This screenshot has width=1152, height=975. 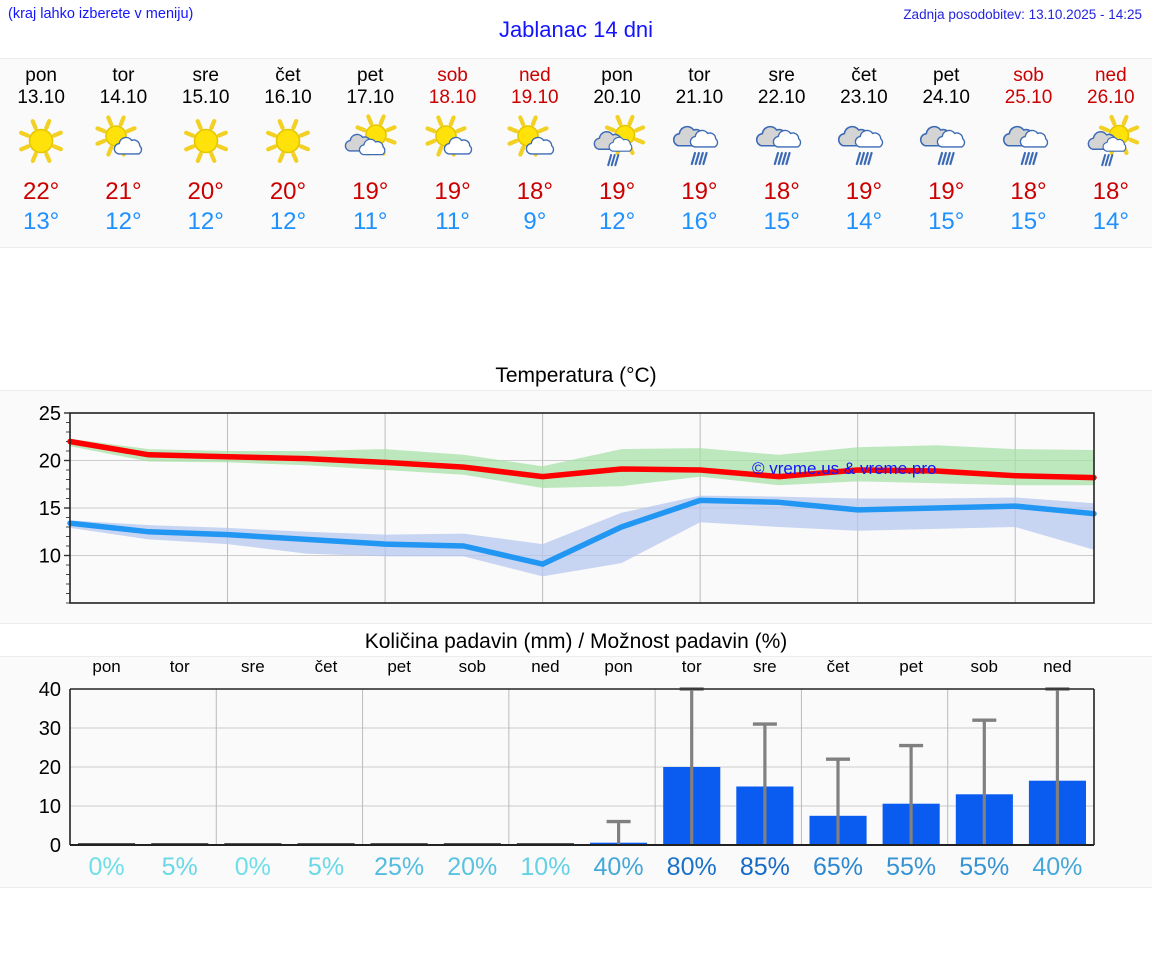 I want to click on precipitation-probability: 20%, so click(x=472, y=866).